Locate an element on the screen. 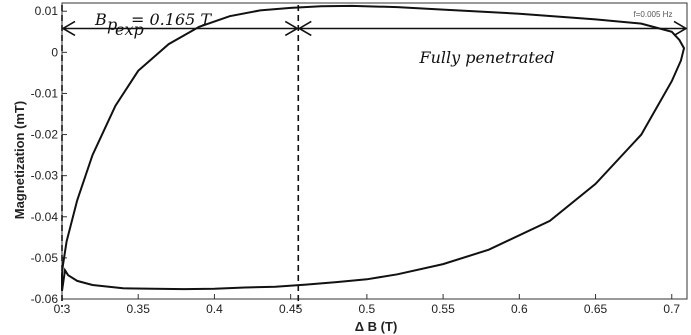 This screenshot has height=335, width=691. frequency-label: f=0.005 Hz is located at coordinates (653, 14).